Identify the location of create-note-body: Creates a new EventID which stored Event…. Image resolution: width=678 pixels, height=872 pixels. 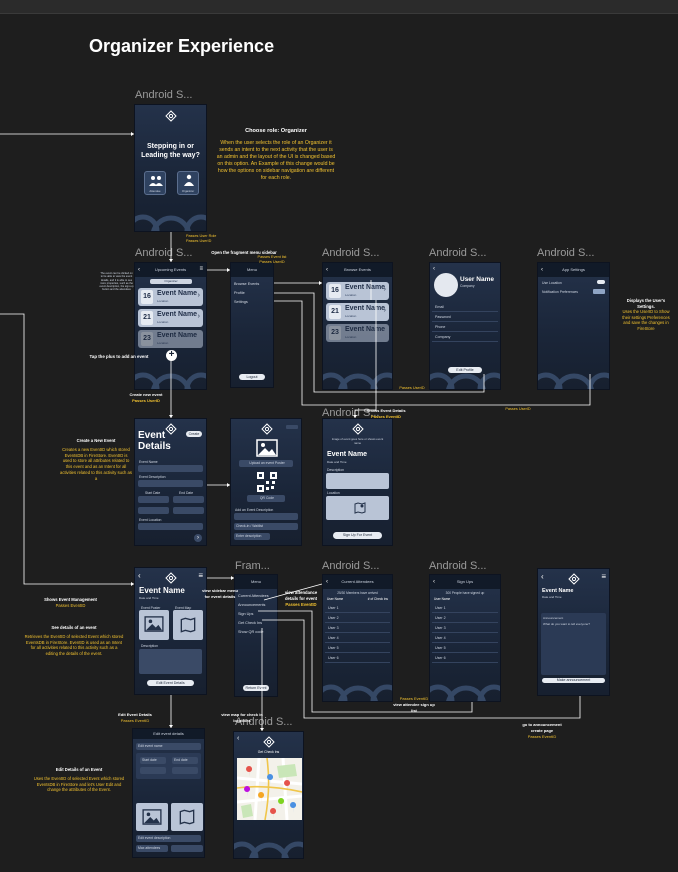
(96, 463).